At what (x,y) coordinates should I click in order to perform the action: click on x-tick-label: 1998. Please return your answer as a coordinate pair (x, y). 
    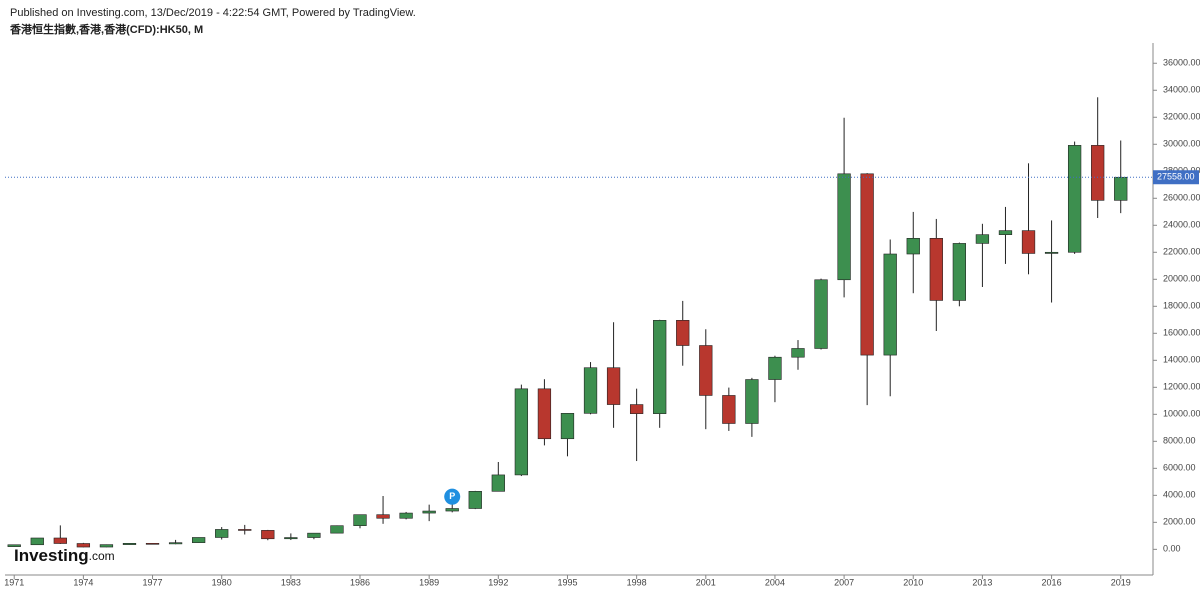
    Looking at the image, I should click on (637, 582).